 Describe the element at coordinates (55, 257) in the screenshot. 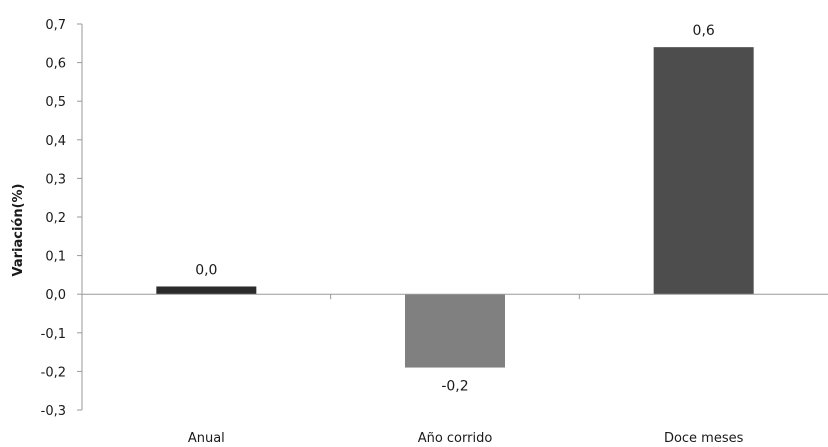

I see `y-tick-label: 0,1` at that location.